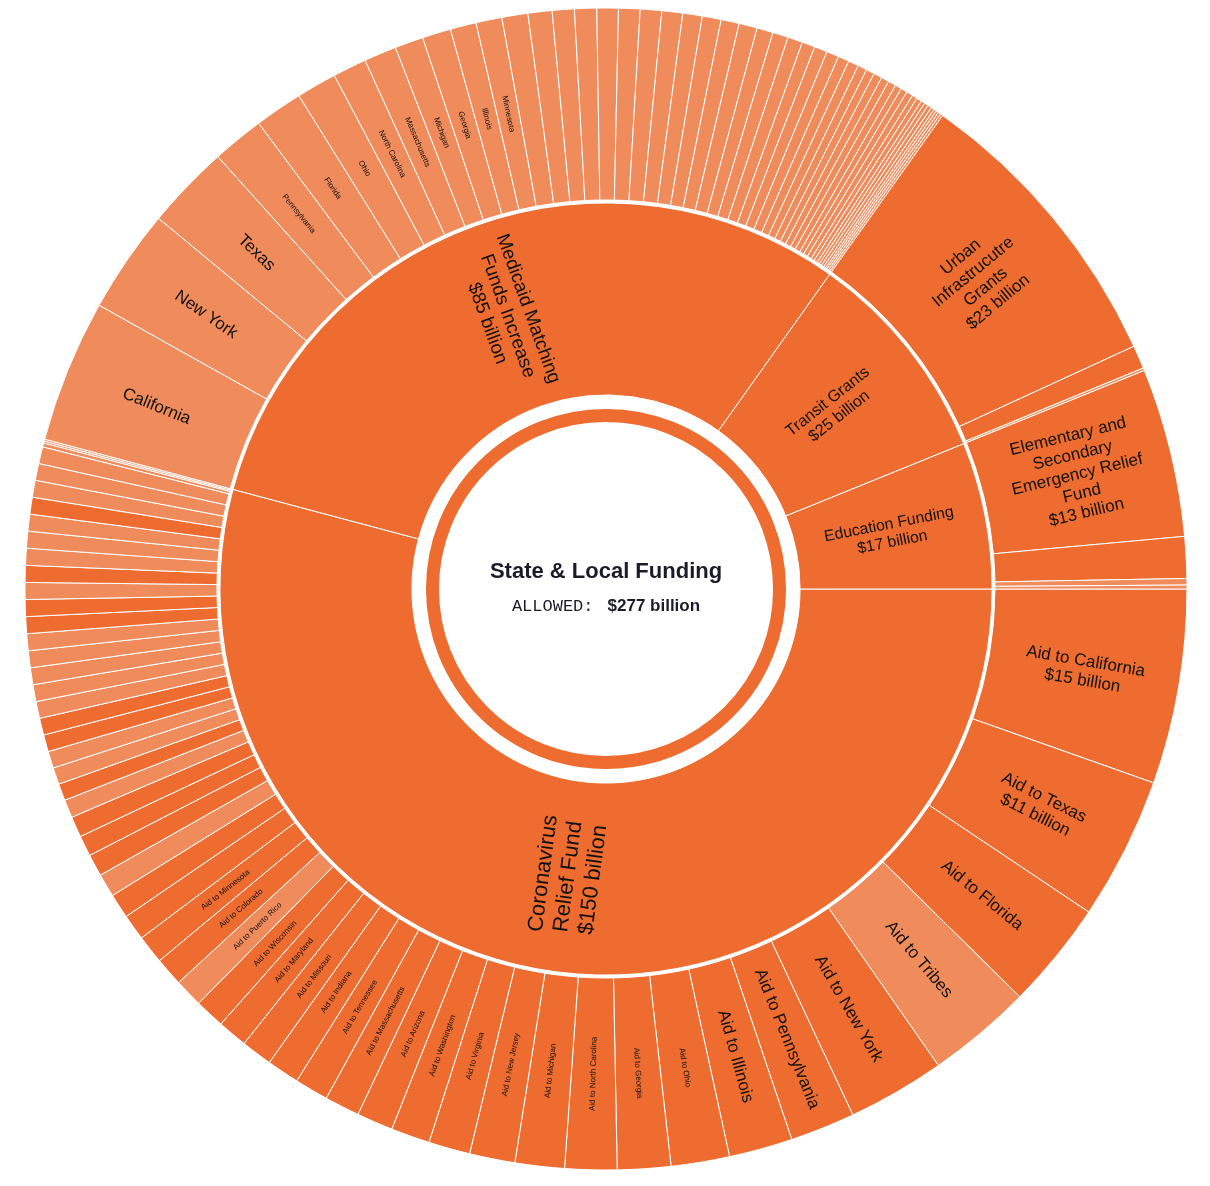  Describe the element at coordinates (474, 1055) in the screenshot. I see `slice-label: Aid to Virginia` at that location.